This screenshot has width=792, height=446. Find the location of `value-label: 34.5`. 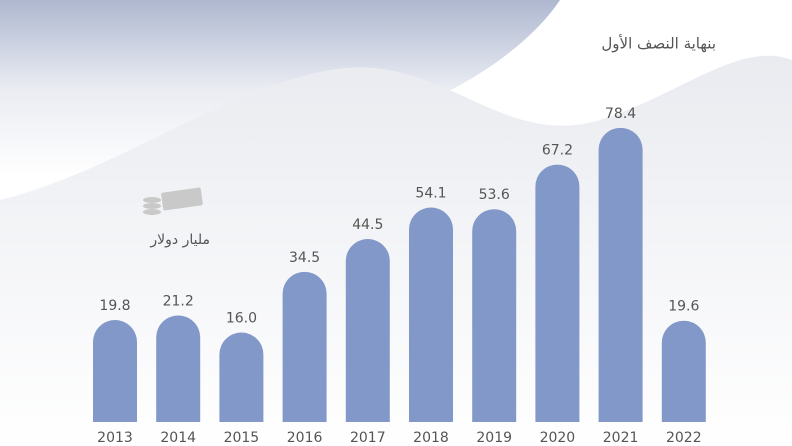

value-label: 34.5 is located at coordinates (304, 258).